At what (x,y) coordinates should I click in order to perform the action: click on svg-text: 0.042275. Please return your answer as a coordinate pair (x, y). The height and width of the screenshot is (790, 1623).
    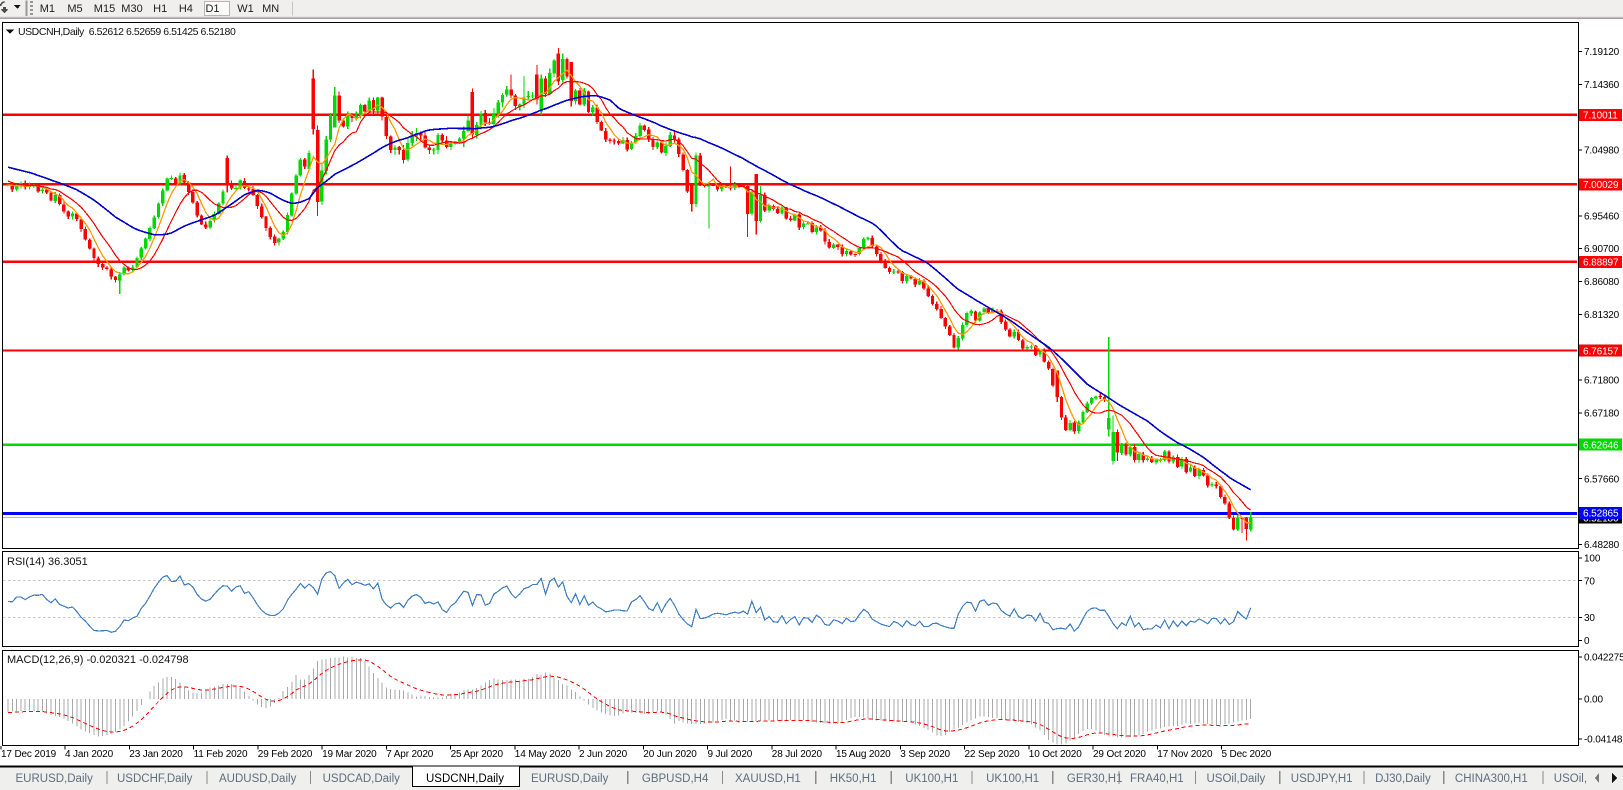
    Looking at the image, I should click on (1603, 658).